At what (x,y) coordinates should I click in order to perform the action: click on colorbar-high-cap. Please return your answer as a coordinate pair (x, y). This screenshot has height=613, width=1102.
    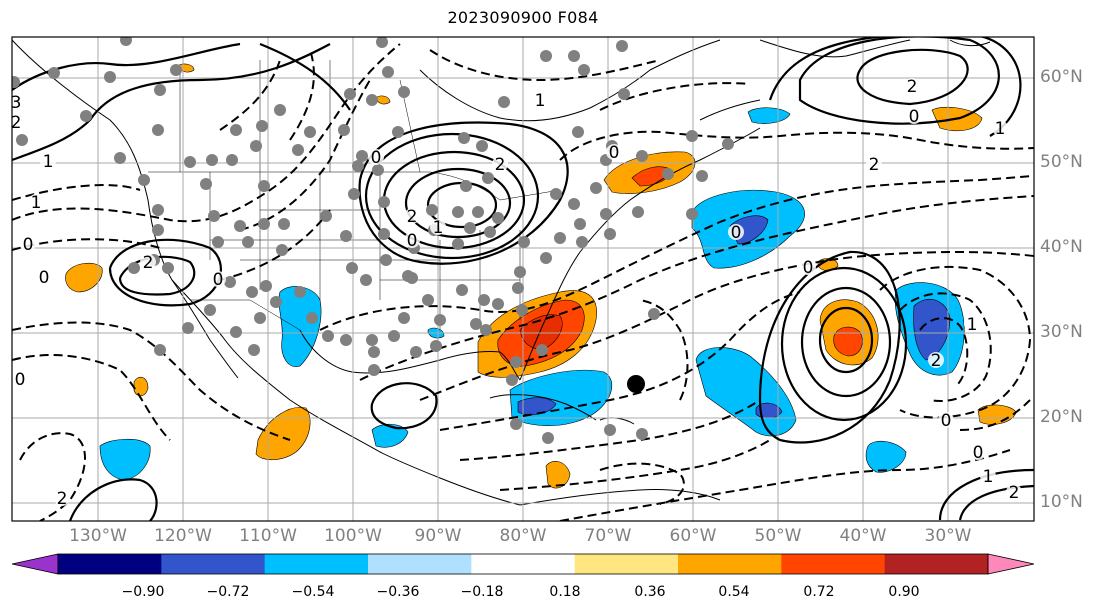
    Looking at the image, I should click on (1011, 564).